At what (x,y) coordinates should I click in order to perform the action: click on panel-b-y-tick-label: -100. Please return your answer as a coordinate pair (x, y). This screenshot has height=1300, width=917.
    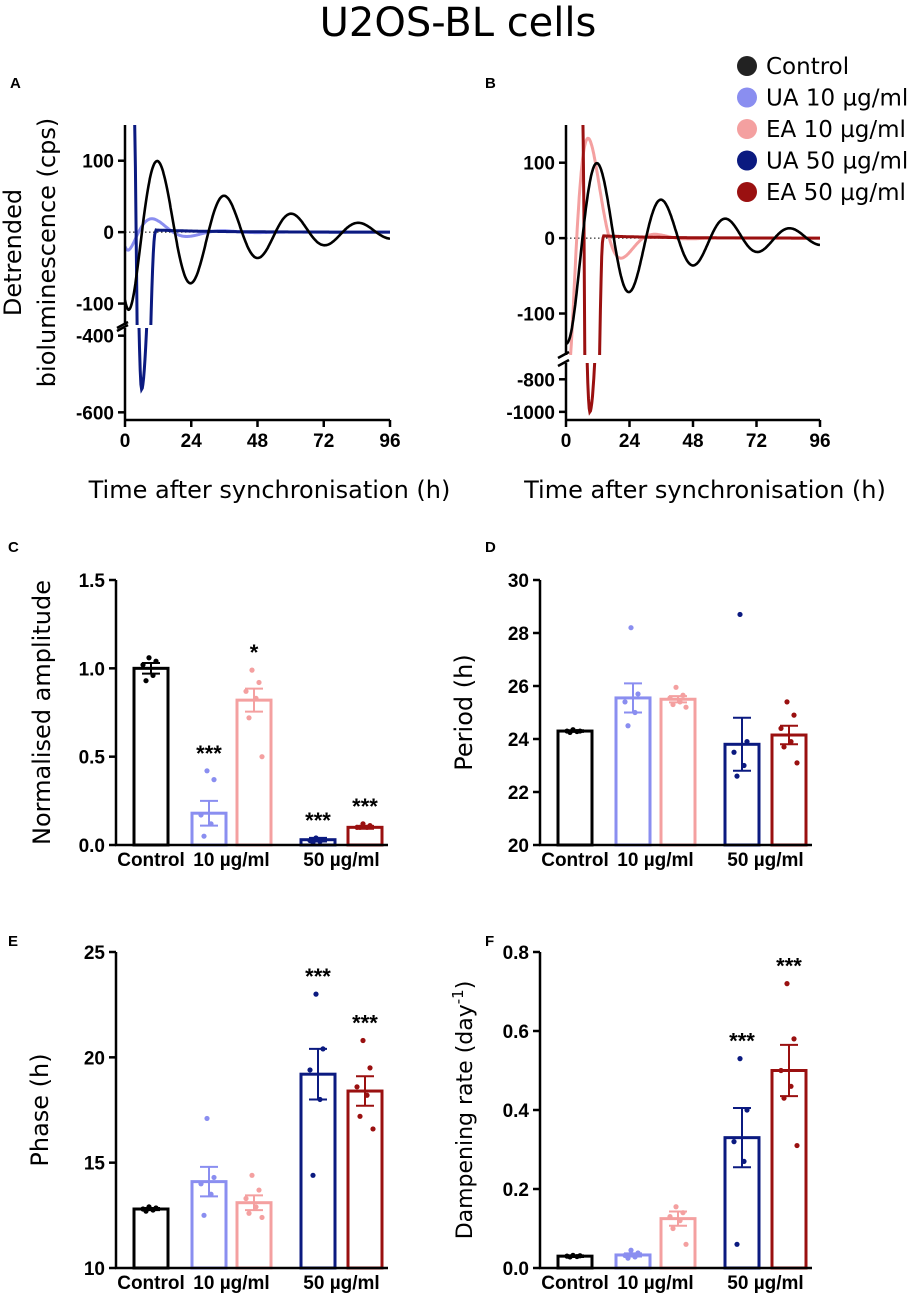
    Looking at the image, I should click on (536, 315).